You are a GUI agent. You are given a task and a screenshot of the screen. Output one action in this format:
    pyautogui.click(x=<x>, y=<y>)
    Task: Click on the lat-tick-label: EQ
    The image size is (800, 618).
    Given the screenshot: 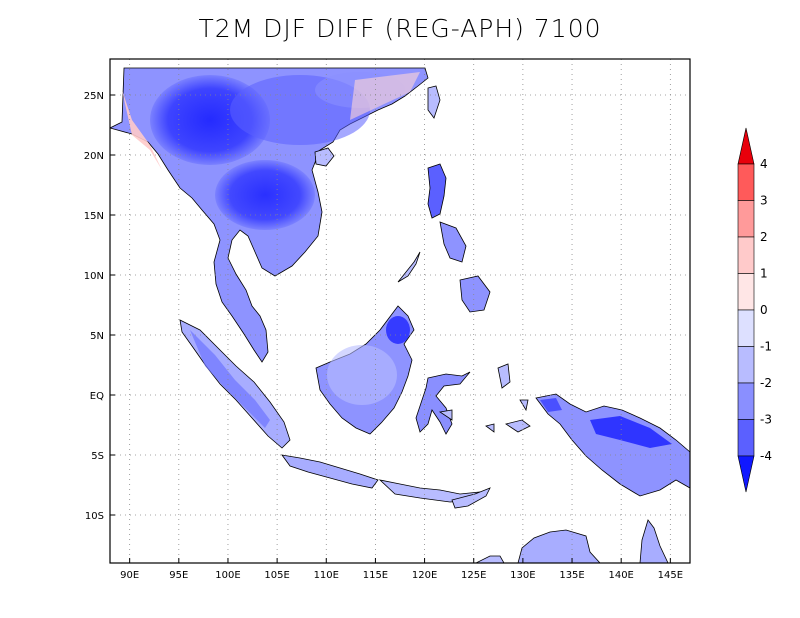 What is the action you would take?
    pyautogui.click(x=97, y=396)
    